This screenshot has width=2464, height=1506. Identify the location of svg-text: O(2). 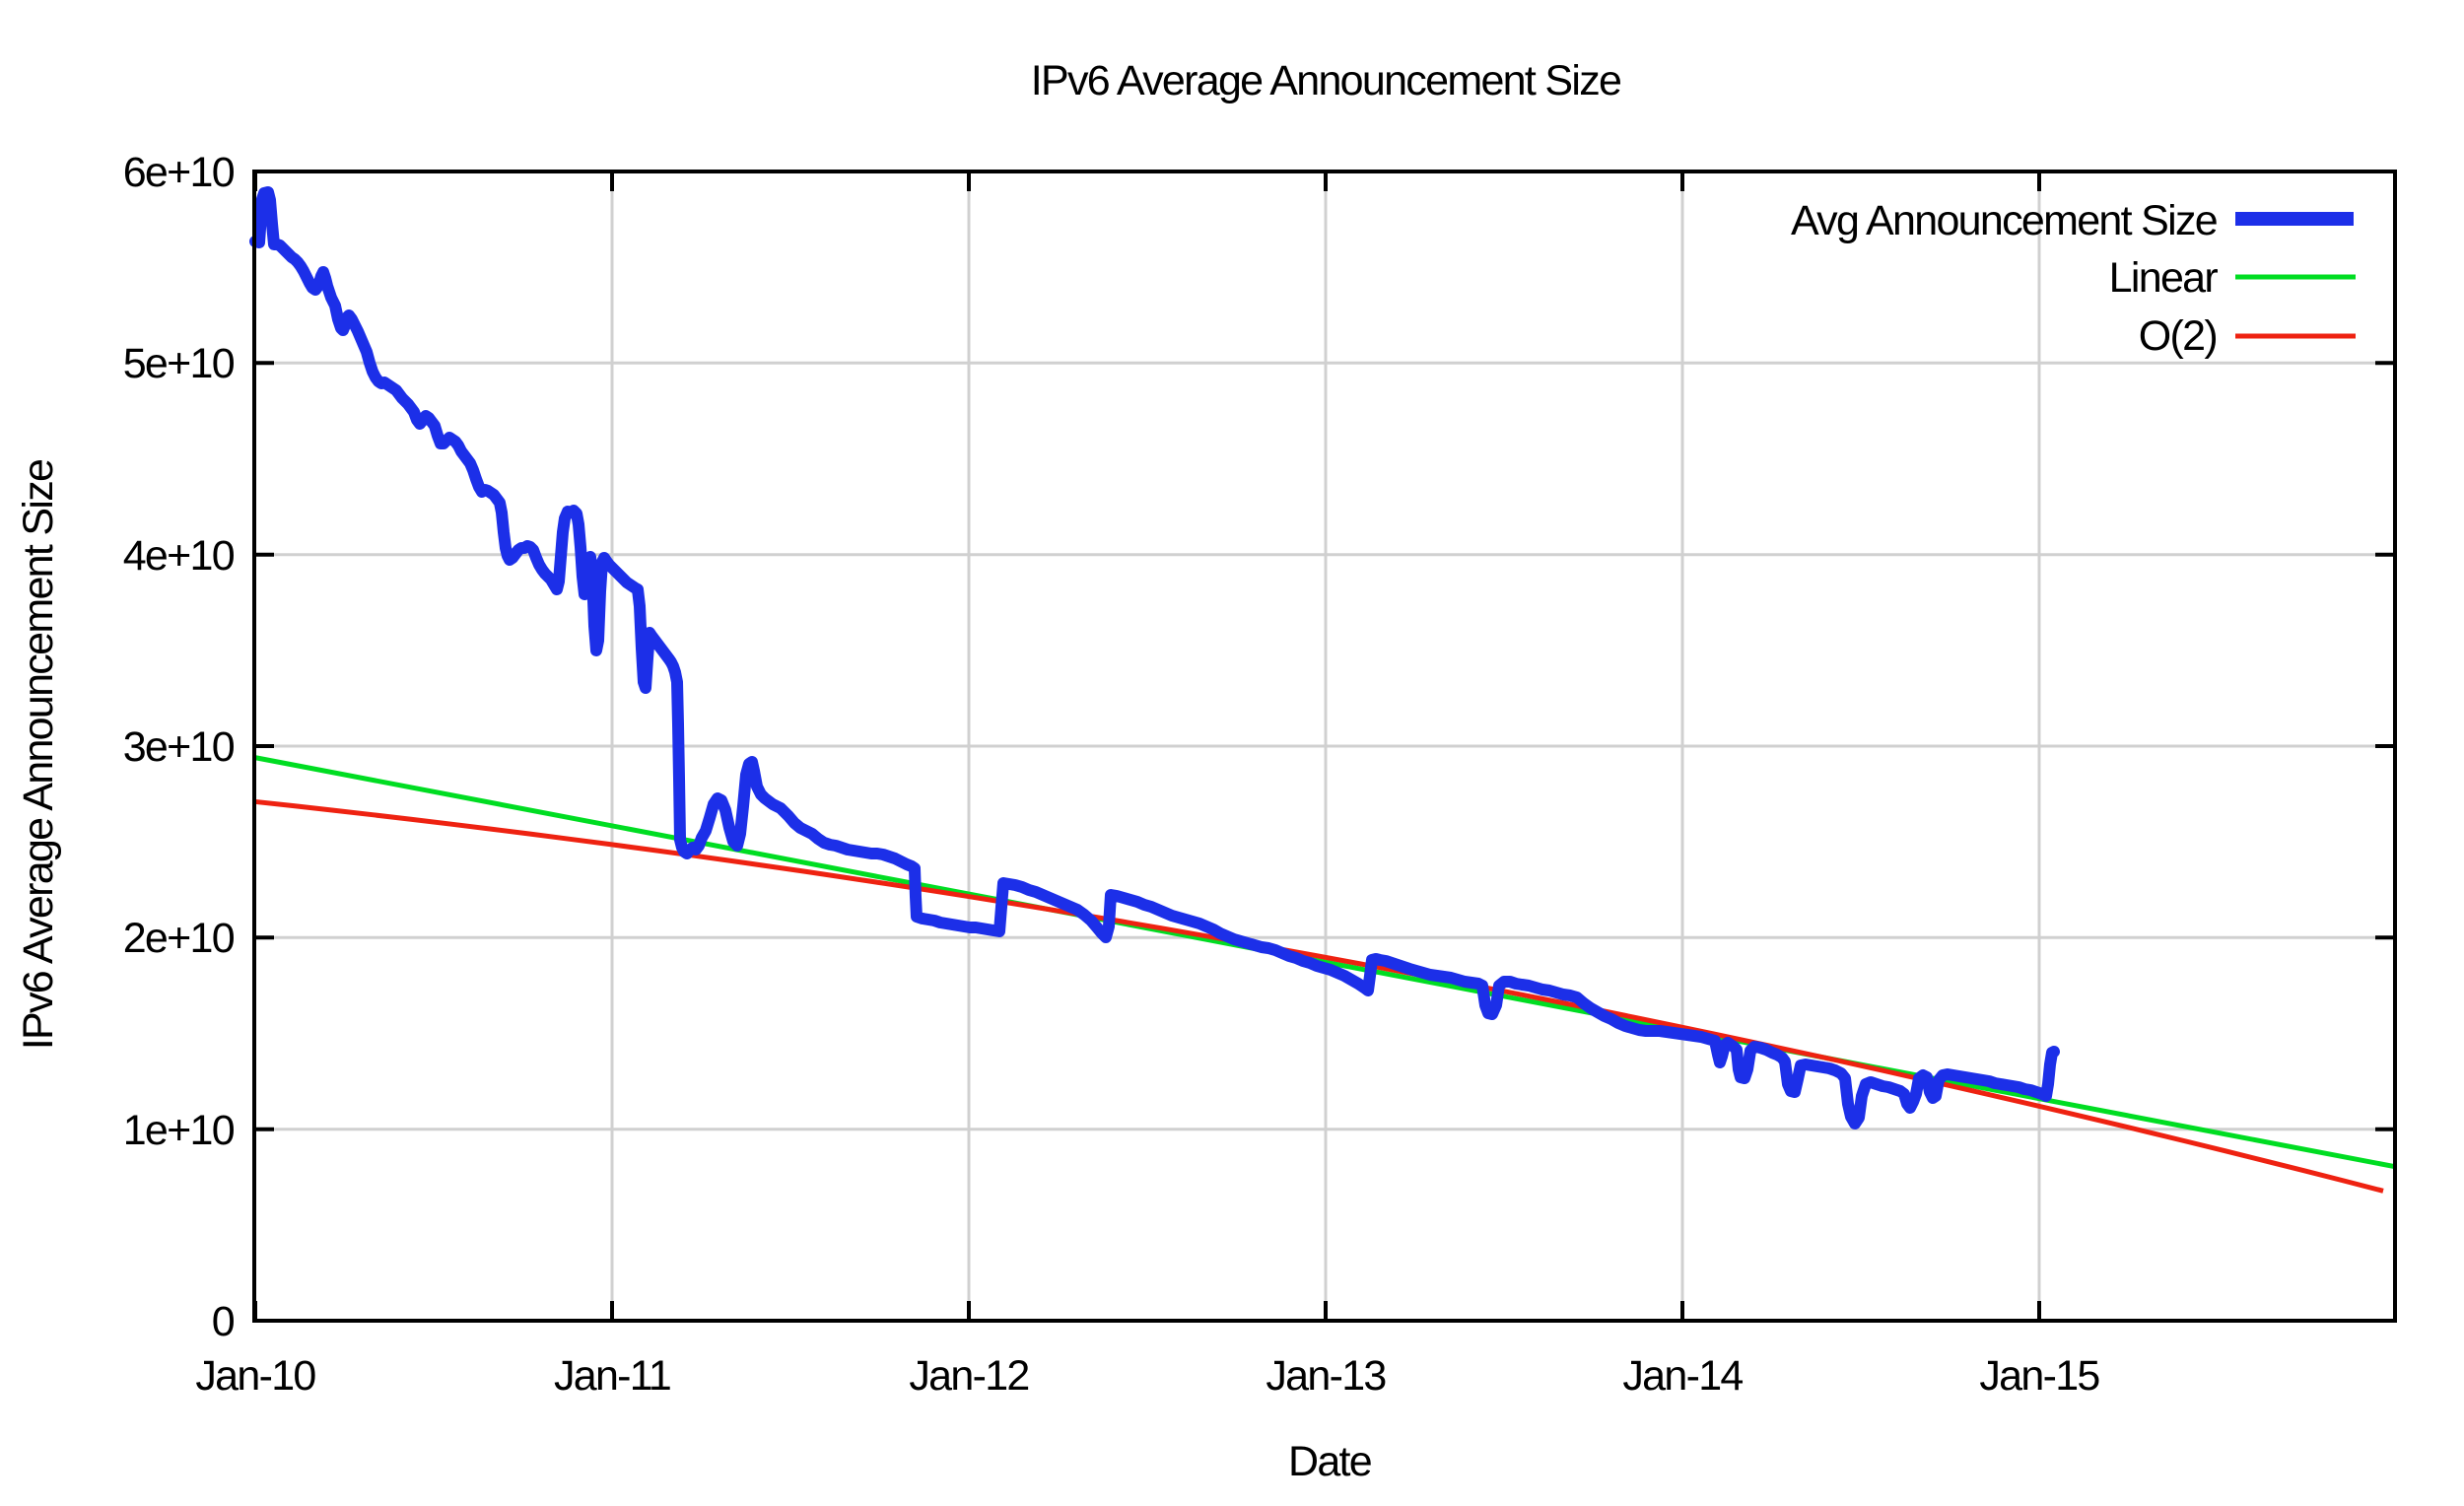
(2178, 336).